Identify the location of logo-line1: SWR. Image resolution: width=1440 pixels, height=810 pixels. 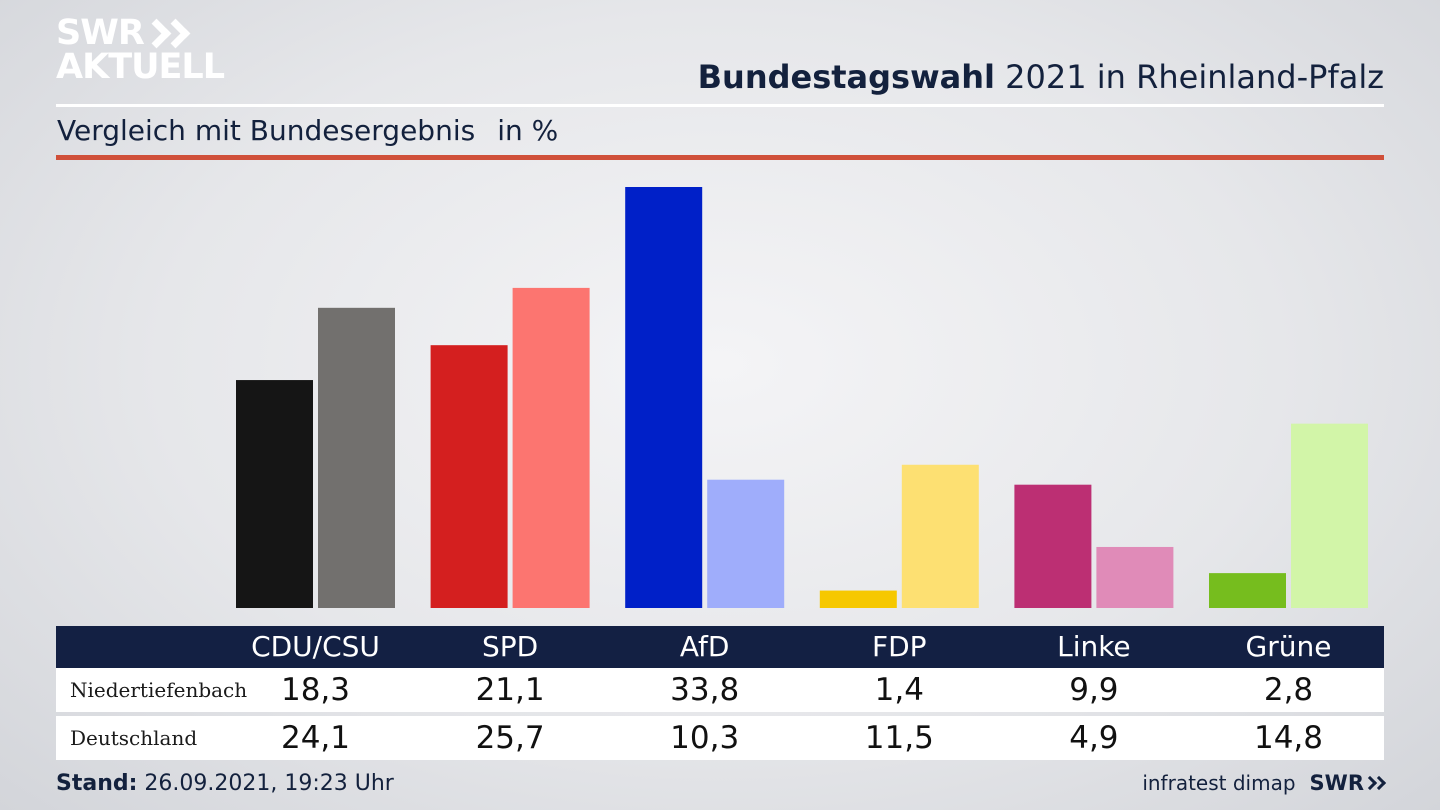
(100, 33).